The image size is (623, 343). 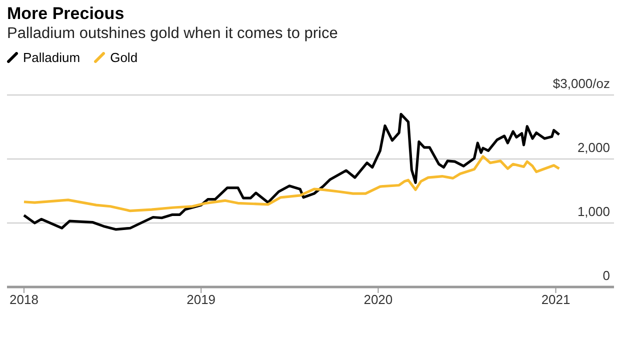 I want to click on y-tick-label: 0, so click(x=606, y=275).